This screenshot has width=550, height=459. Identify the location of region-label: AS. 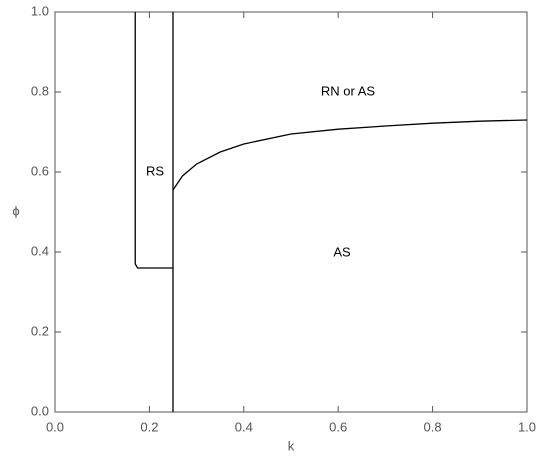
(342, 251).